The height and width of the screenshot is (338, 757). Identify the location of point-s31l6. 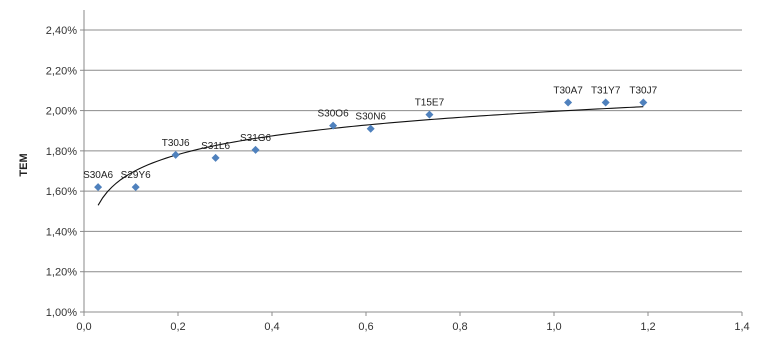
(215, 157).